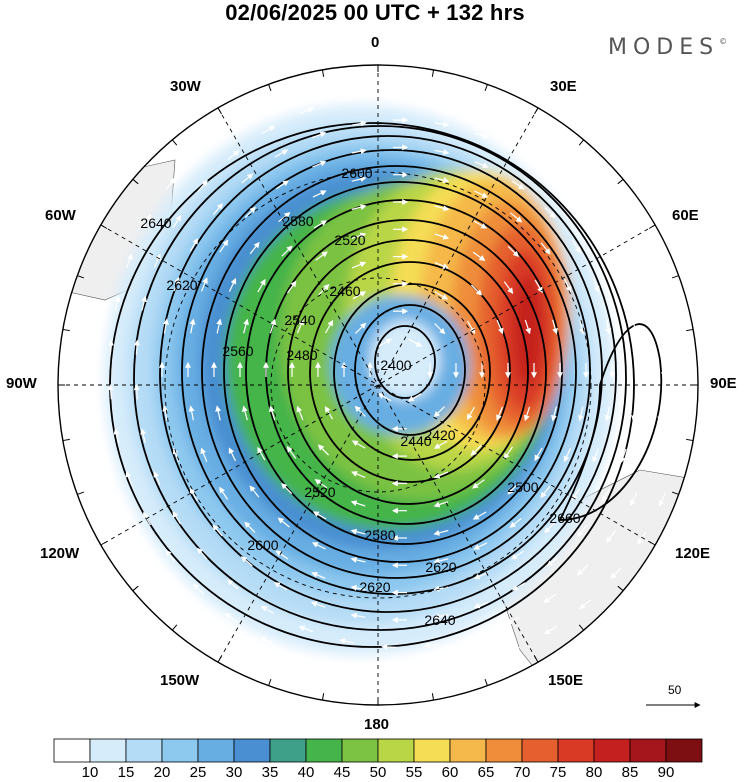 This screenshot has height=782, width=750. What do you see at coordinates (319, 492) in the screenshot?
I see `contour-label: 2520` at bounding box center [319, 492].